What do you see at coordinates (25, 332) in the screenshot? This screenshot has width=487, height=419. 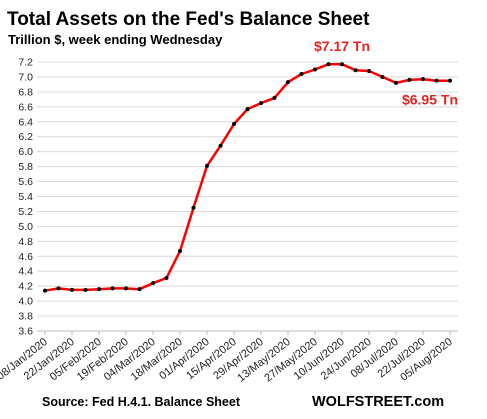 I see `y-tick-label: 3.6` at bounding box center [25, 332].